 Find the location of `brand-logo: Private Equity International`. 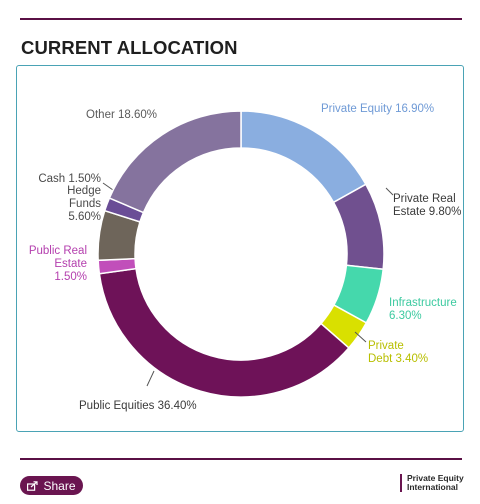

brand-logo: Private Equity International is located at coordinates (432, 483).